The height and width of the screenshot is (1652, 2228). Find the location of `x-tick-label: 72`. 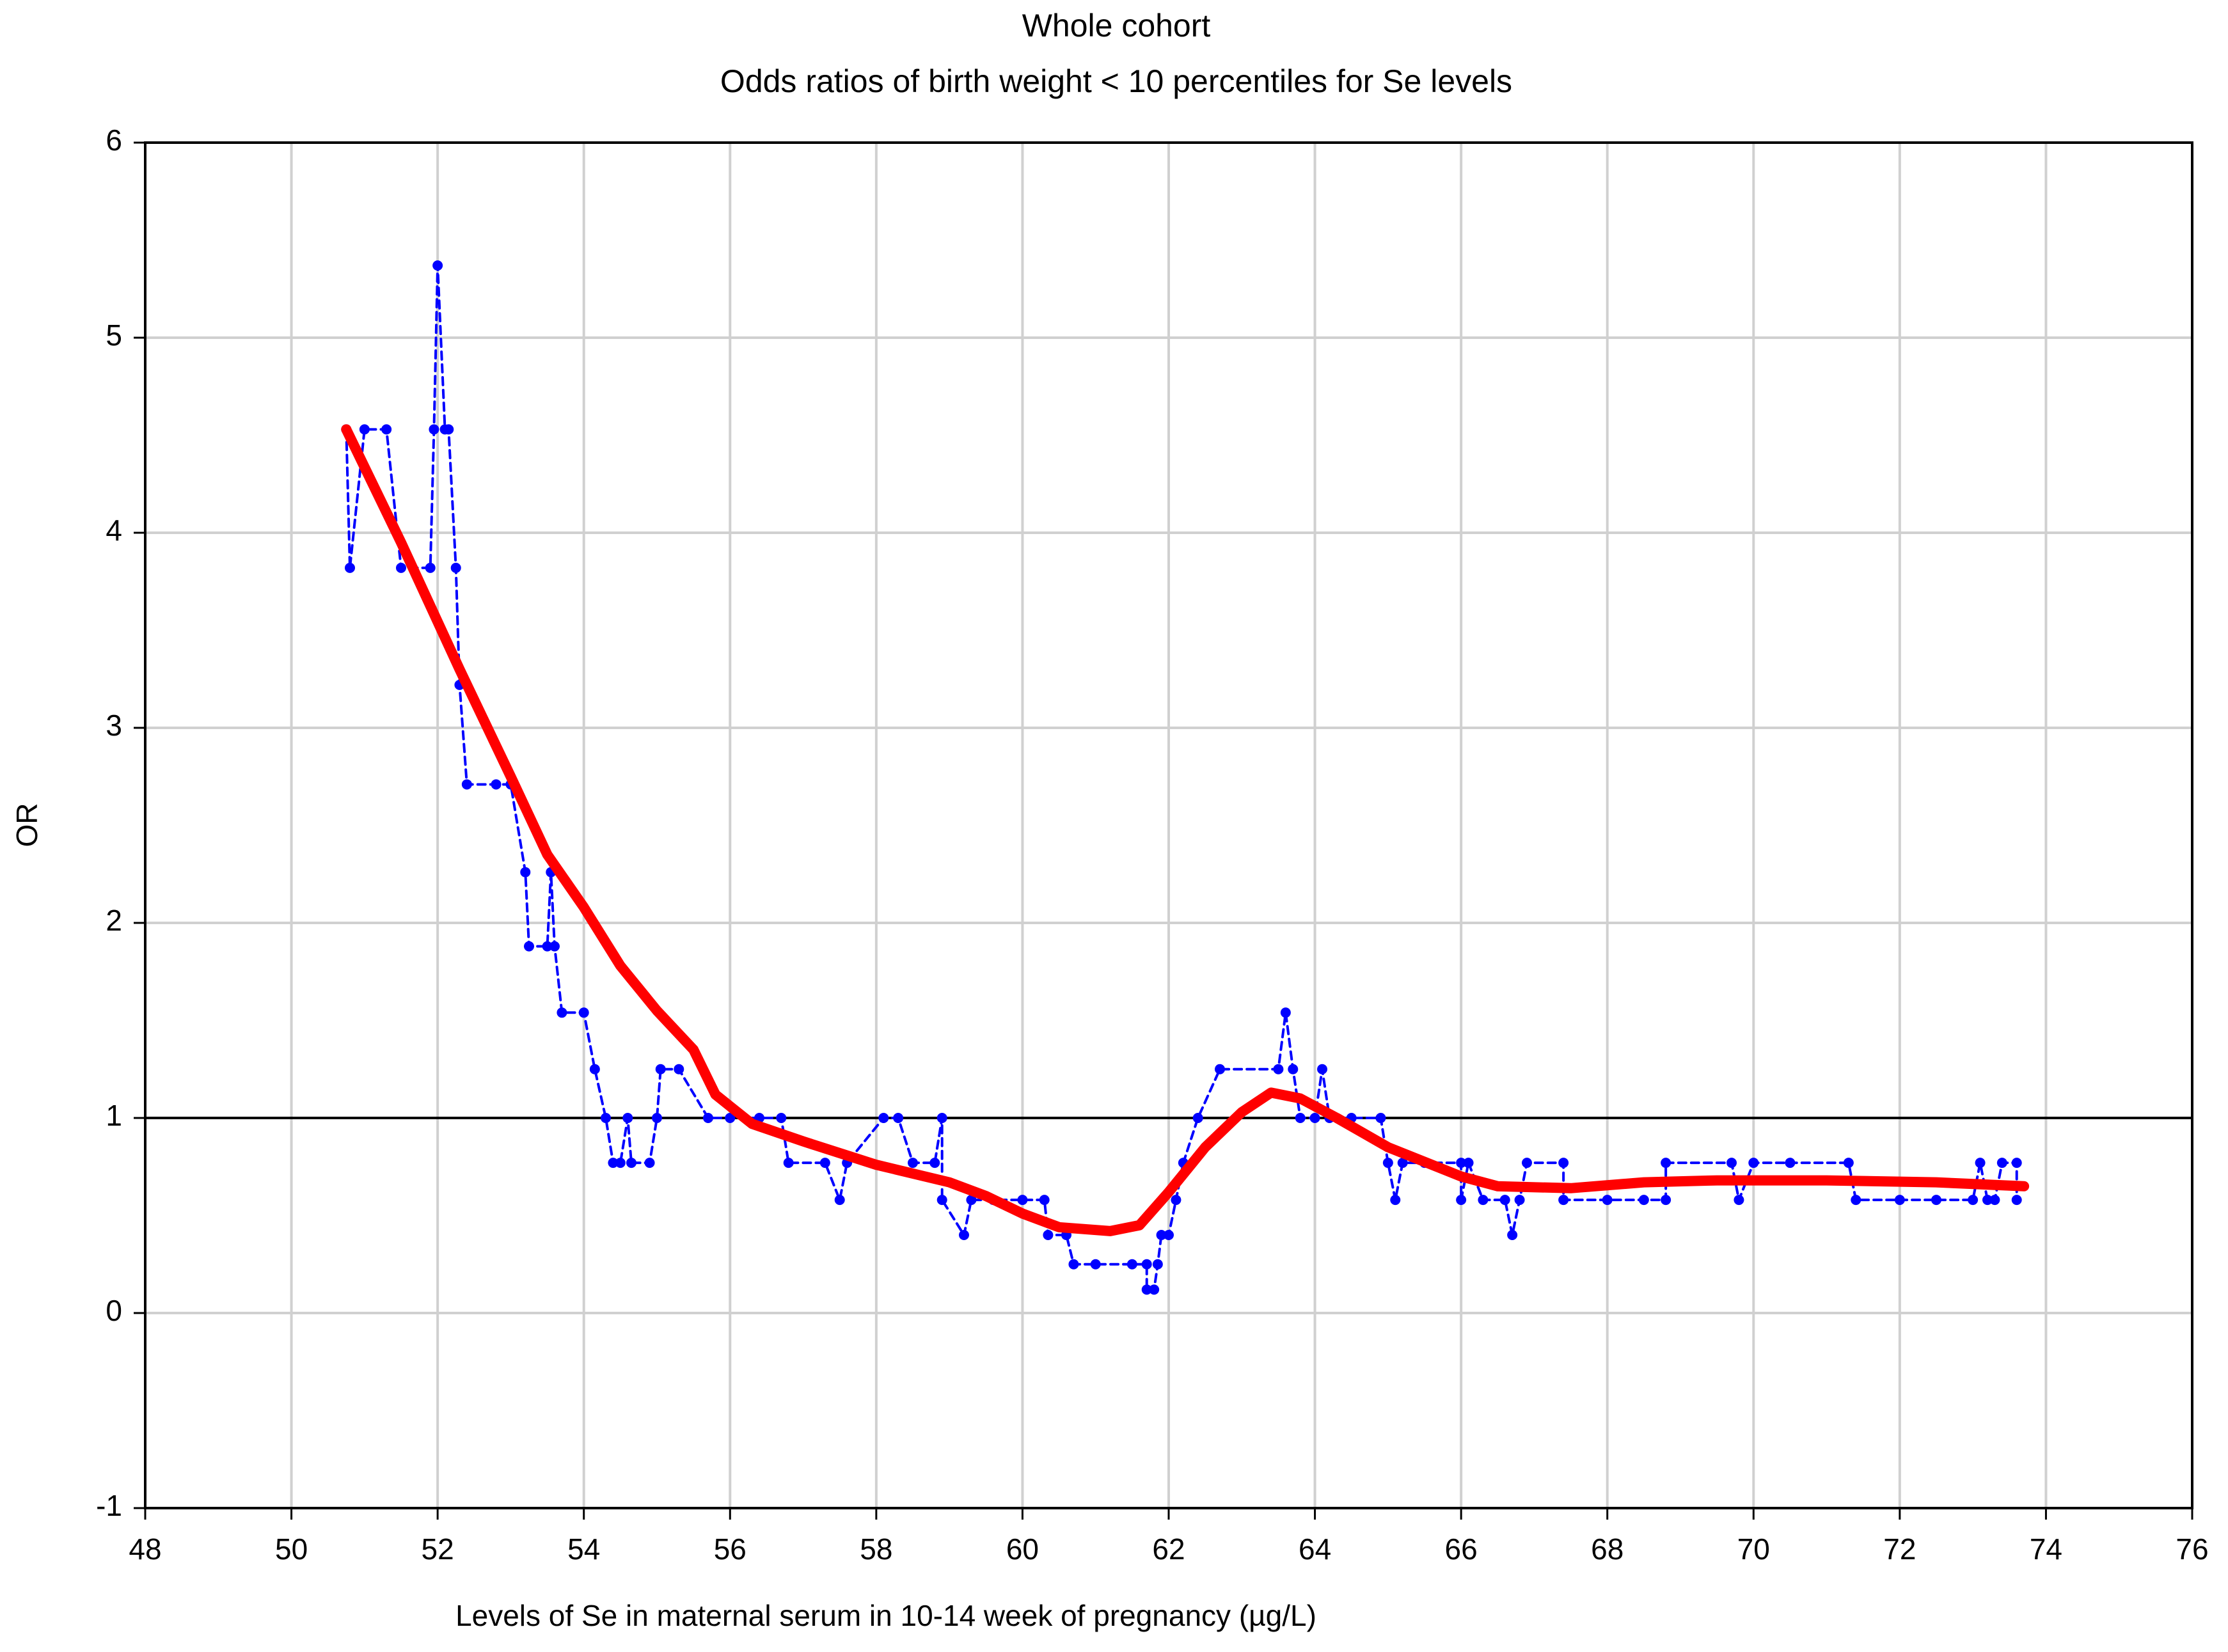

x-tick-label: 72 is located at coordinates (1900, 1549).